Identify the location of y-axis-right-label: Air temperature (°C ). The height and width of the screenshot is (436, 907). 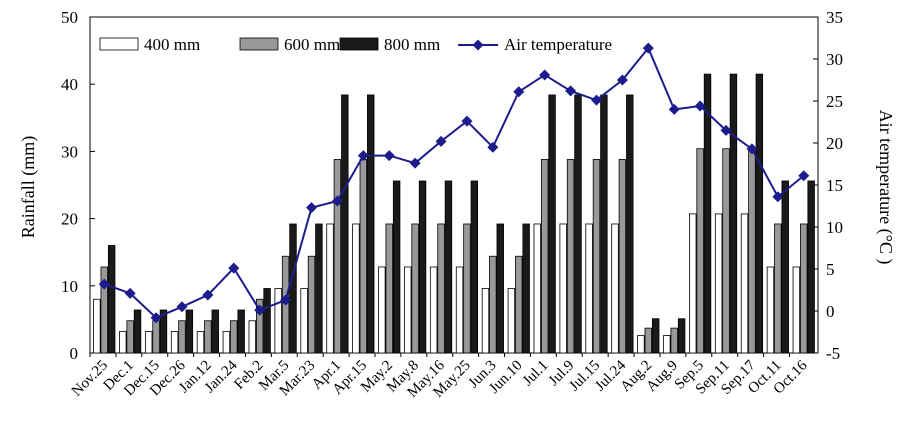
(885, 187).